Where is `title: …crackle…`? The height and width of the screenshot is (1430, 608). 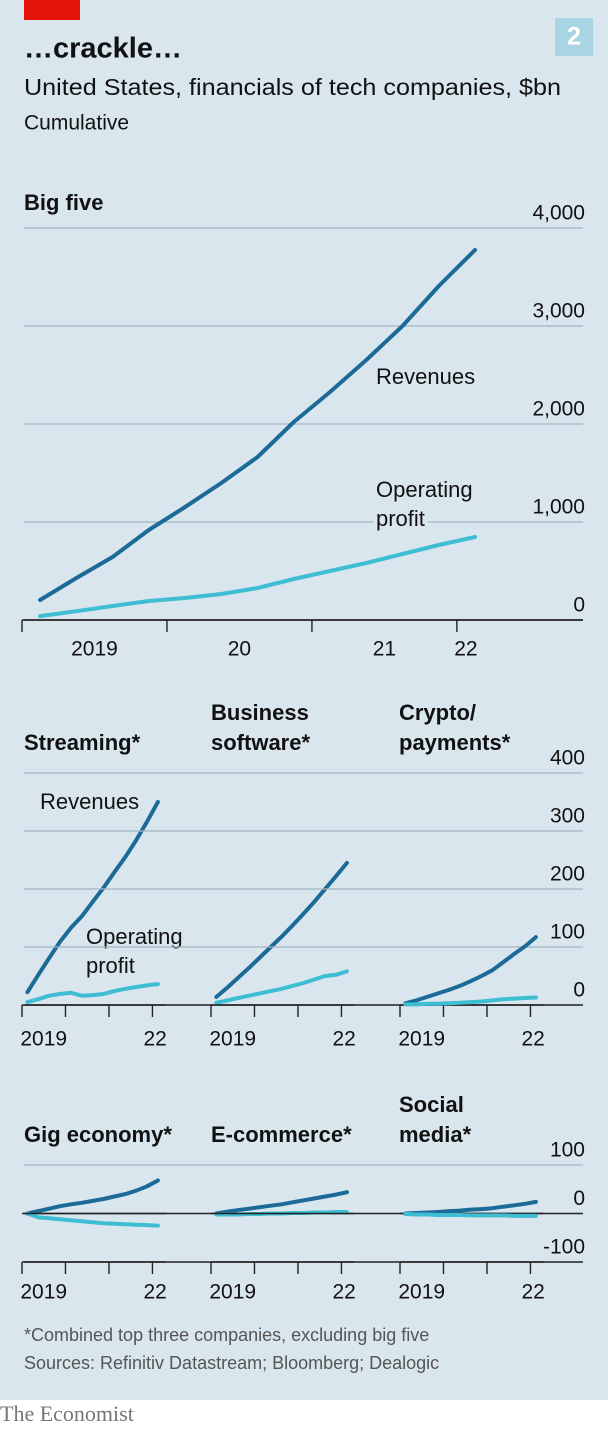 title: …crackle… is located at coordinates (103, 49).